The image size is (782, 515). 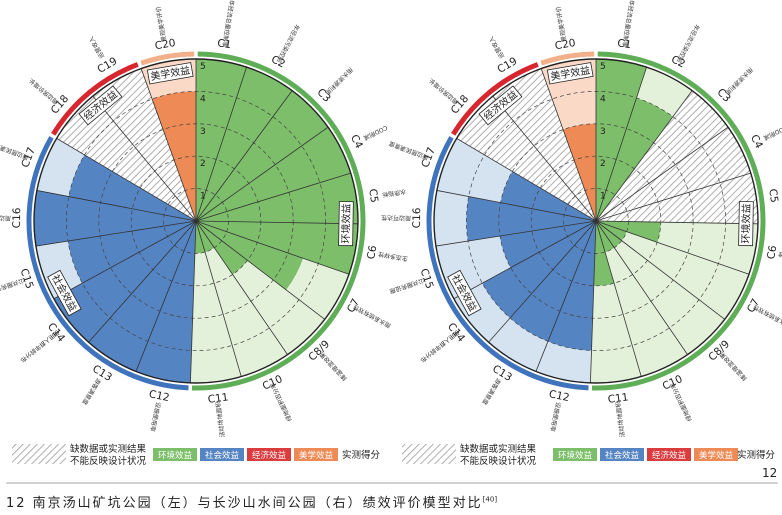 I want to click on sector-bg-c4, so click(x=673, y=174).